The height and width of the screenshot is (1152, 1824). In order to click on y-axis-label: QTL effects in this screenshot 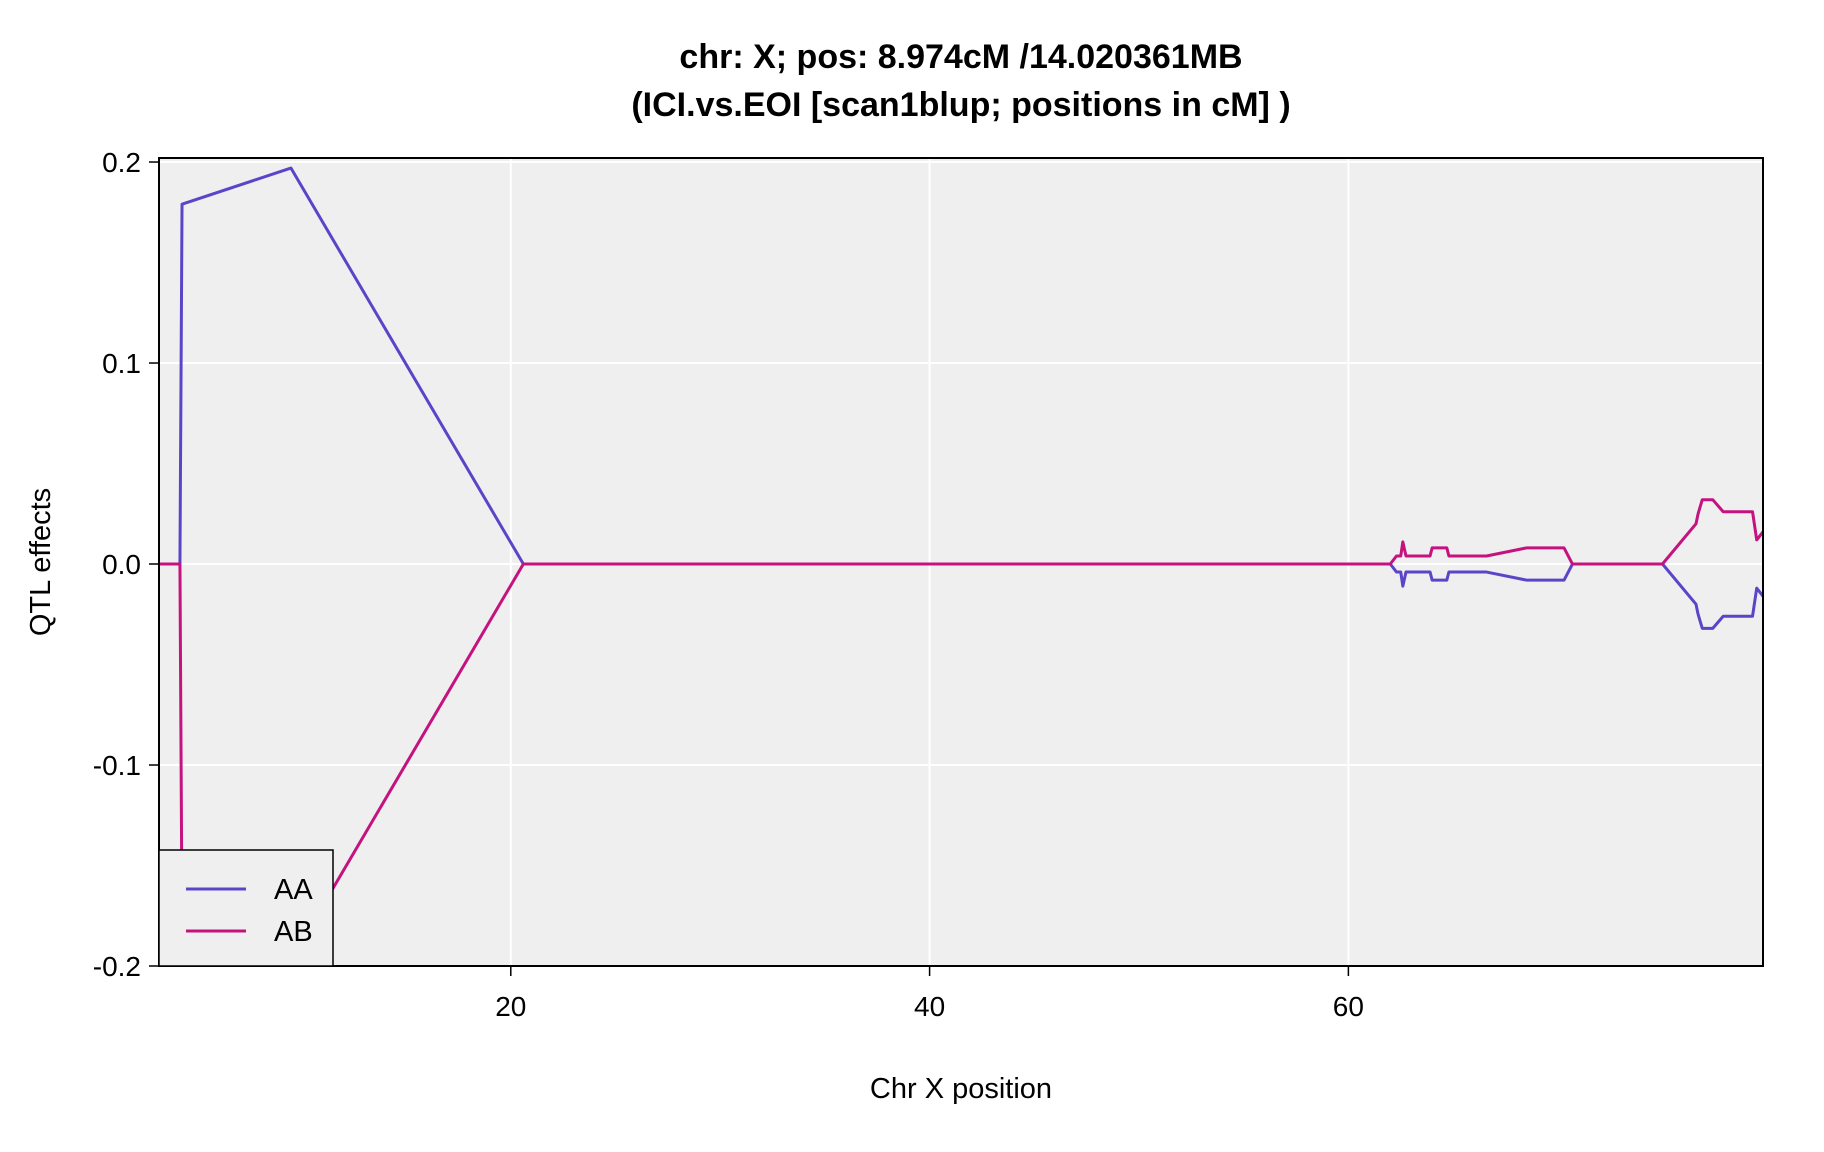, I will do `click(41, 562)`.